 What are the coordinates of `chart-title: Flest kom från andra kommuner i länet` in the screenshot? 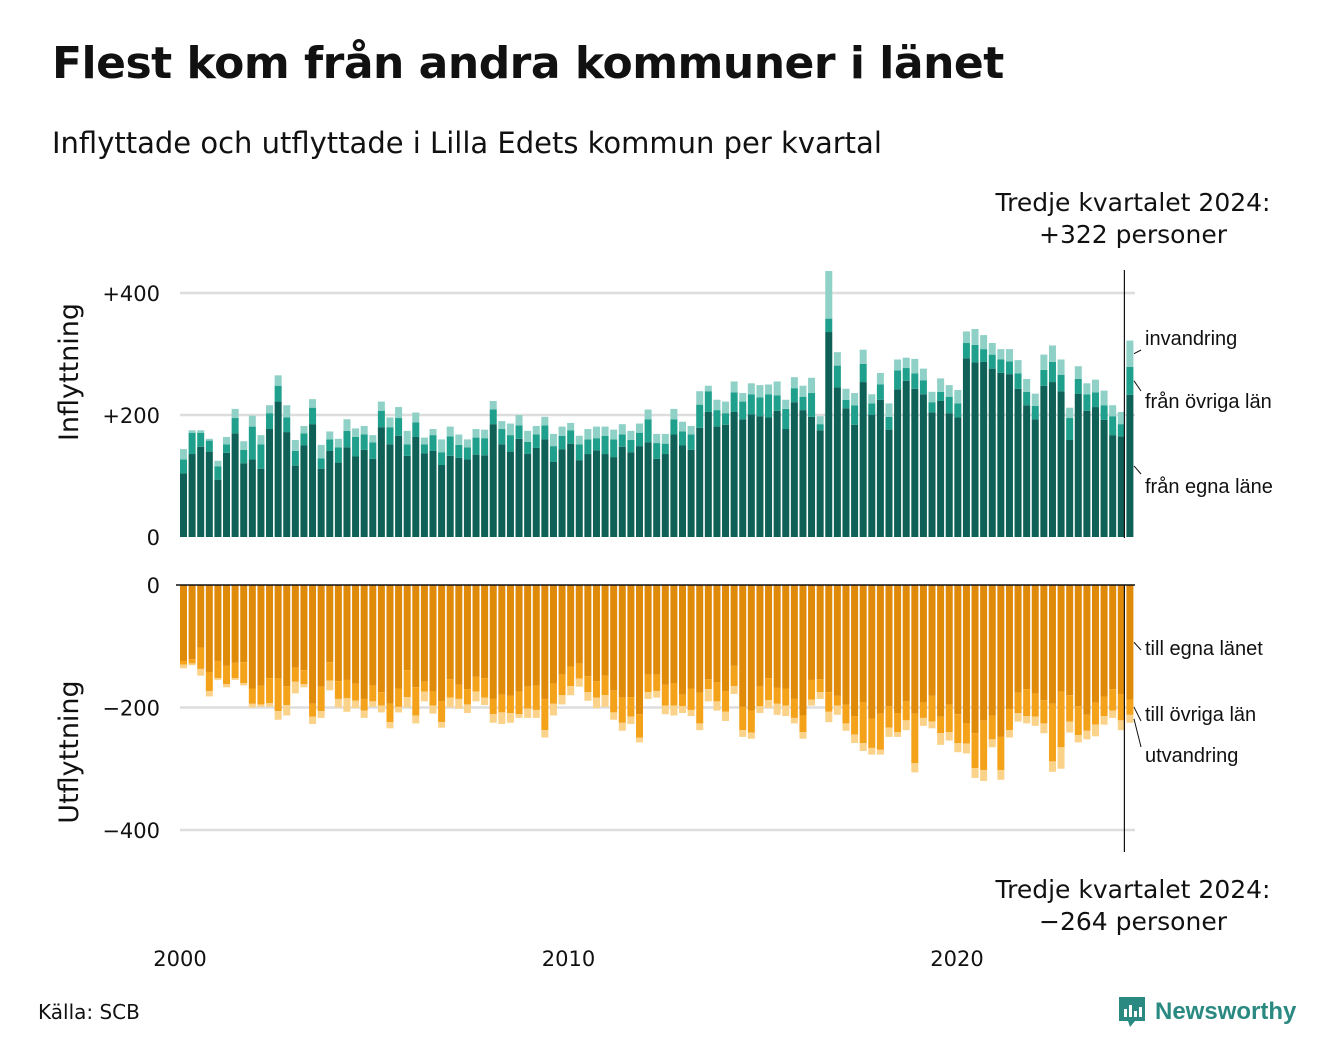 It's located at (528, 63).